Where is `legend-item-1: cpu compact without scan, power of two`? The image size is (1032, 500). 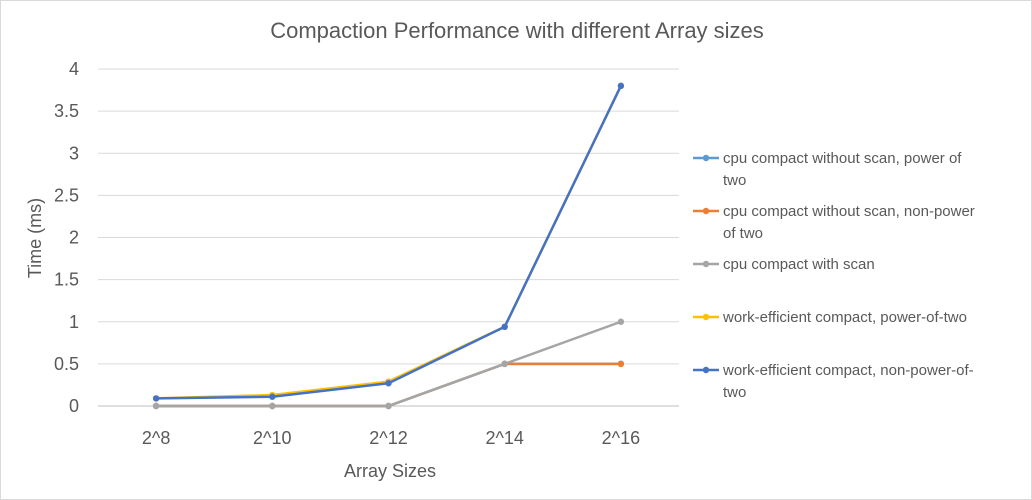
legend-item-1: cpu compact without scan, power of two is located at coordinates (827, 169).